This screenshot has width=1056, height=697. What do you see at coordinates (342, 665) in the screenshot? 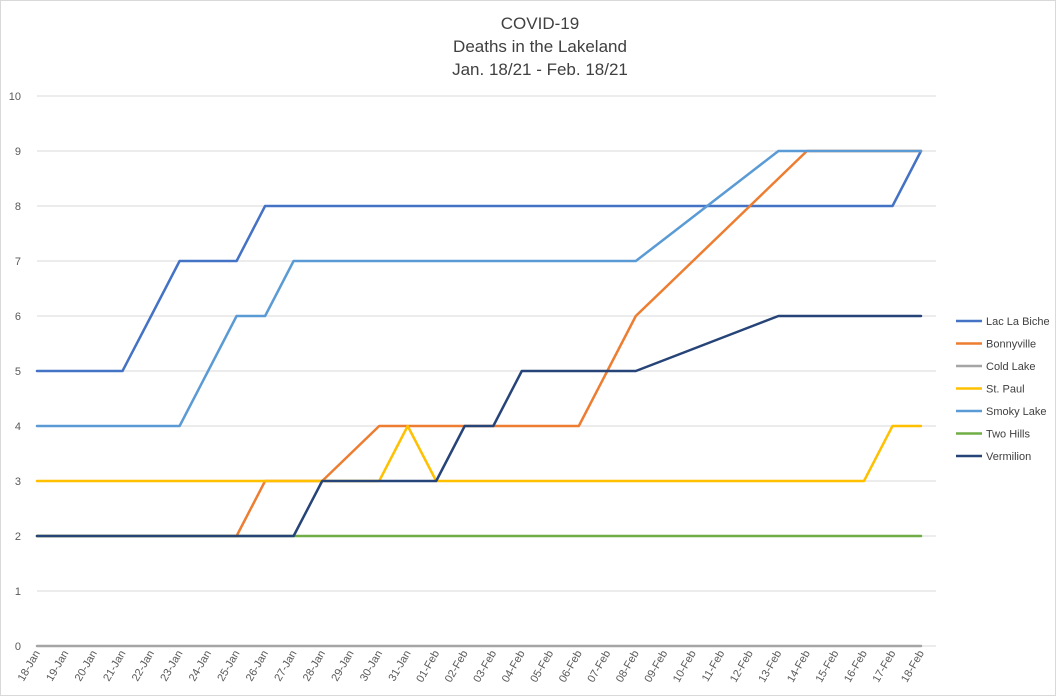
I see `x-tick-label: 29-Jan` at bounding box center [342, 665].